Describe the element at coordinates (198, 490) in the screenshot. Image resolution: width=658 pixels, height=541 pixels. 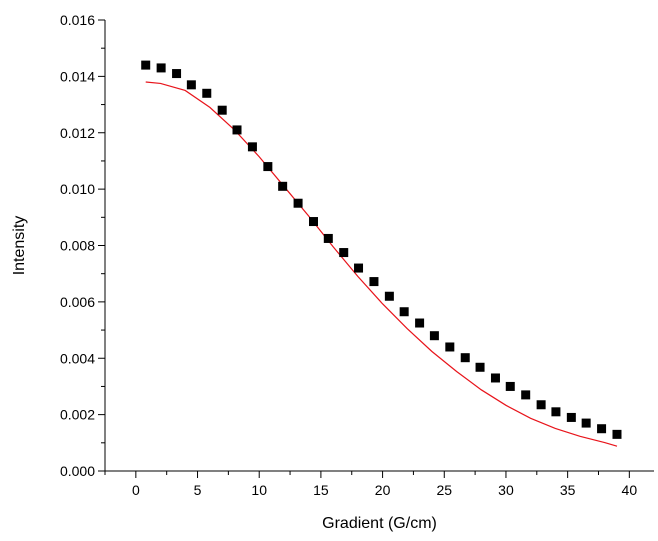
I see `x-tick-label: 5` at that location.